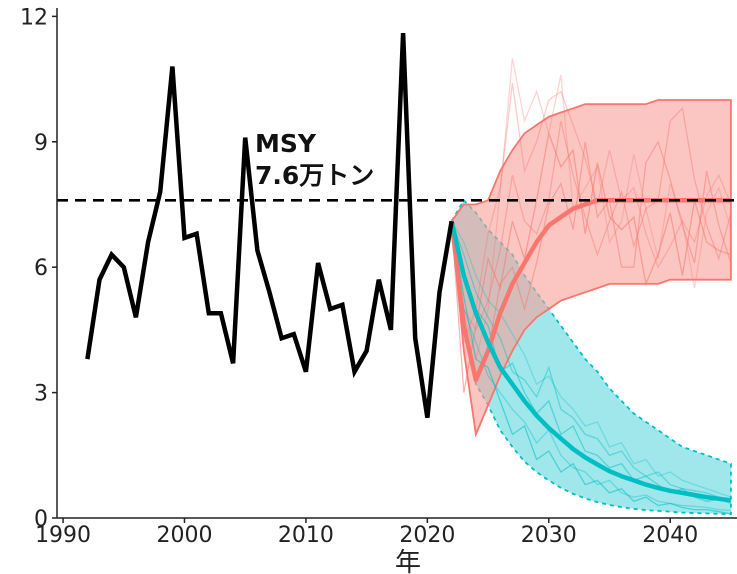 This screenshot has width=737, height=574. Describe the element at coordinates (63, 535) in the screenshot. I see `x-tick-label: 1990` at that location.